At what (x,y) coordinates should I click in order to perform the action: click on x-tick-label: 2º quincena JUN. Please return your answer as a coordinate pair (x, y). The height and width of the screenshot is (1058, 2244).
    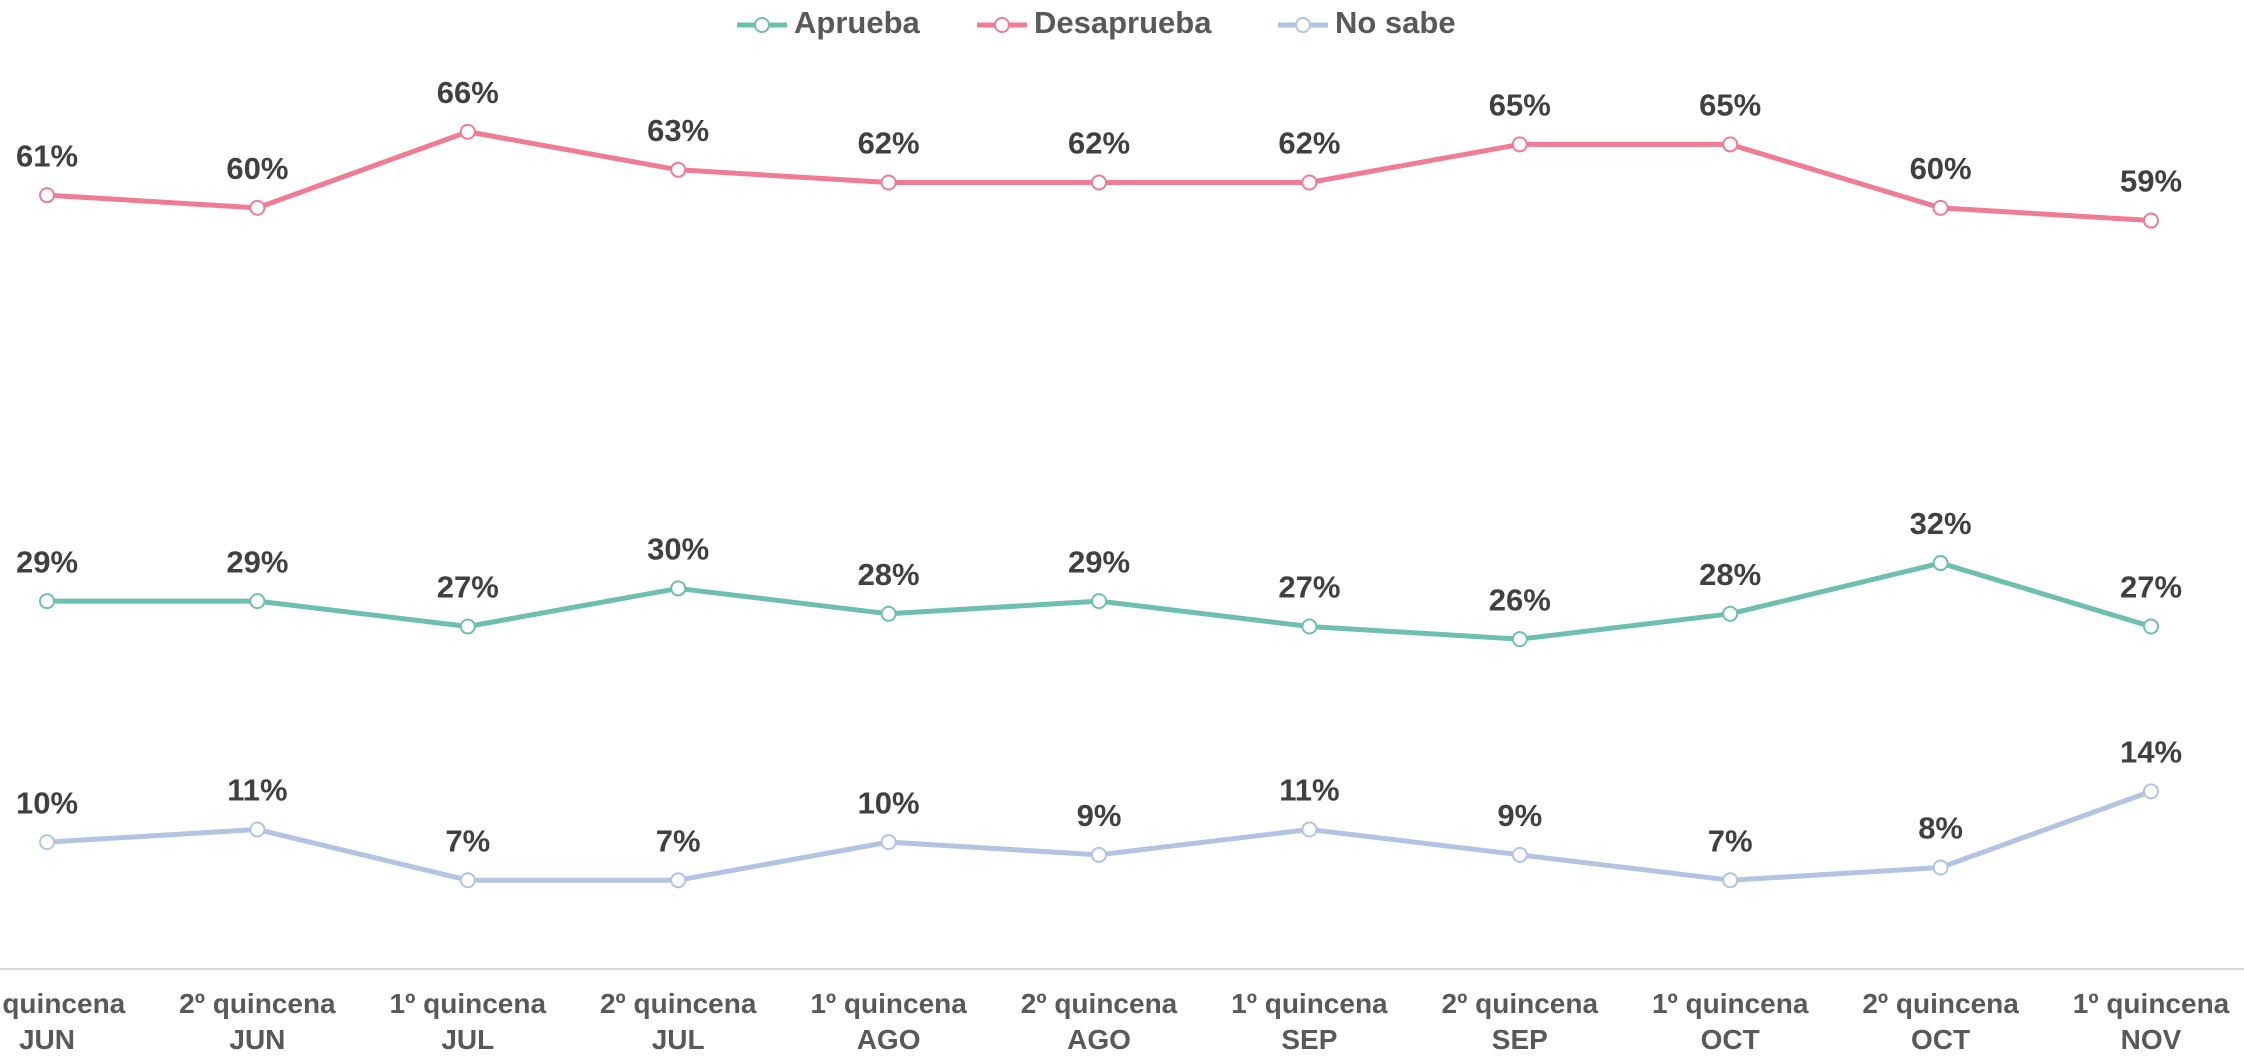
    Looking at the image, I should click on (257, 1021).